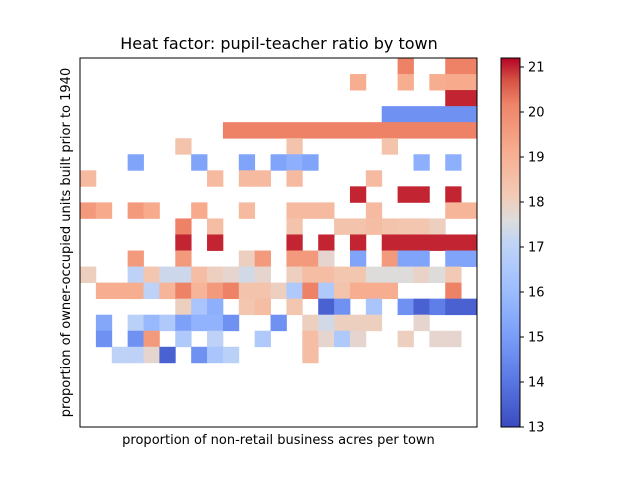 The width and height of the screenshot is (640, 480). What do you see at coordinates (536, 293) in the screenshot?
I see `colorbar-tick-label: 16` at bounding box center [536, 293].